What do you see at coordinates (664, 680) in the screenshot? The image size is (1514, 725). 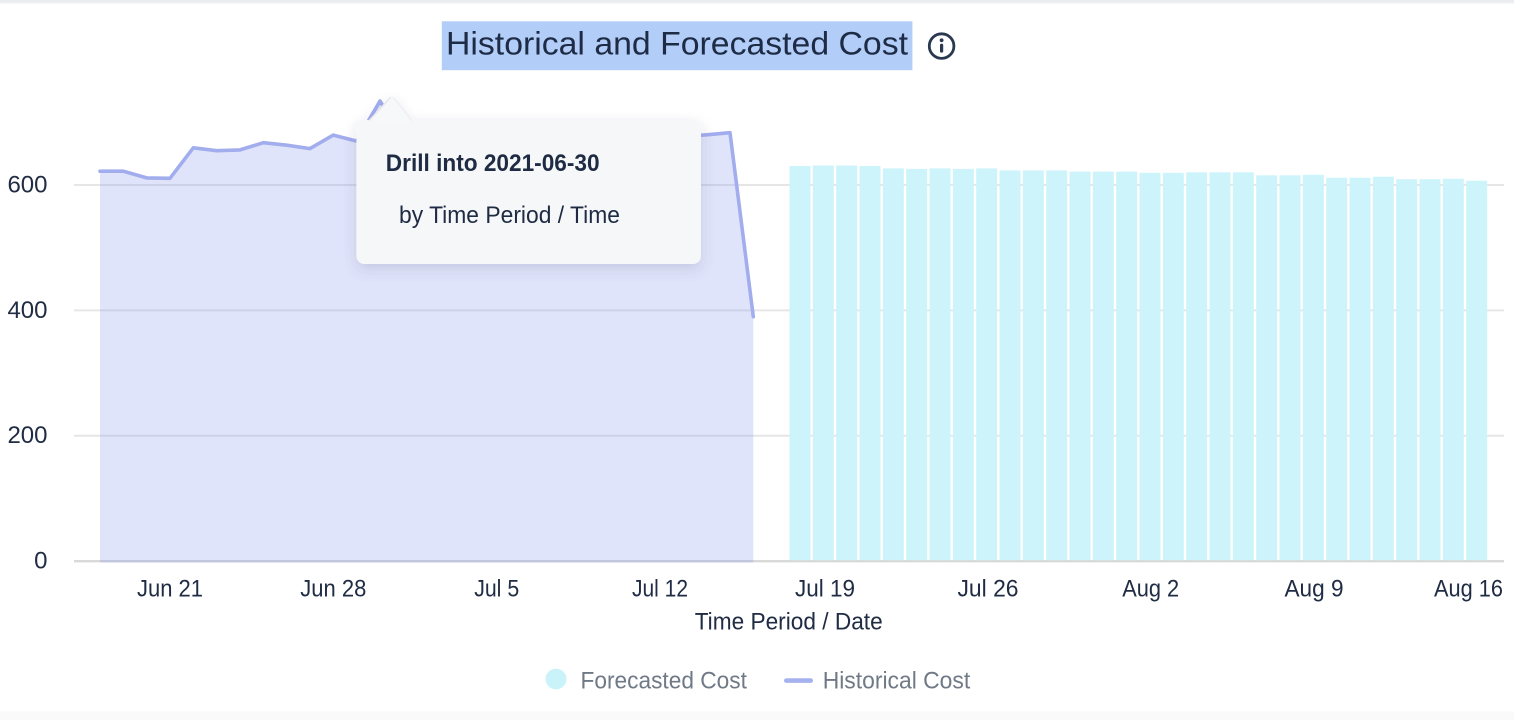 I see `svg-text: Forecasted Cost` at bounding box center [664, 680].